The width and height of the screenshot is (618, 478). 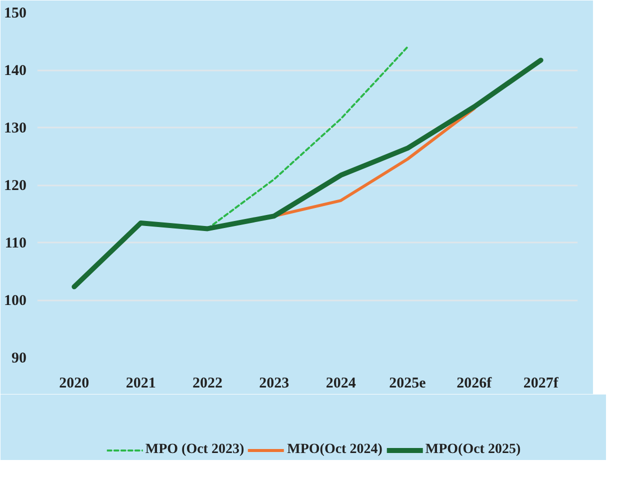 I want to click on x-tick-label: 2023, so click(x=274, y=384).